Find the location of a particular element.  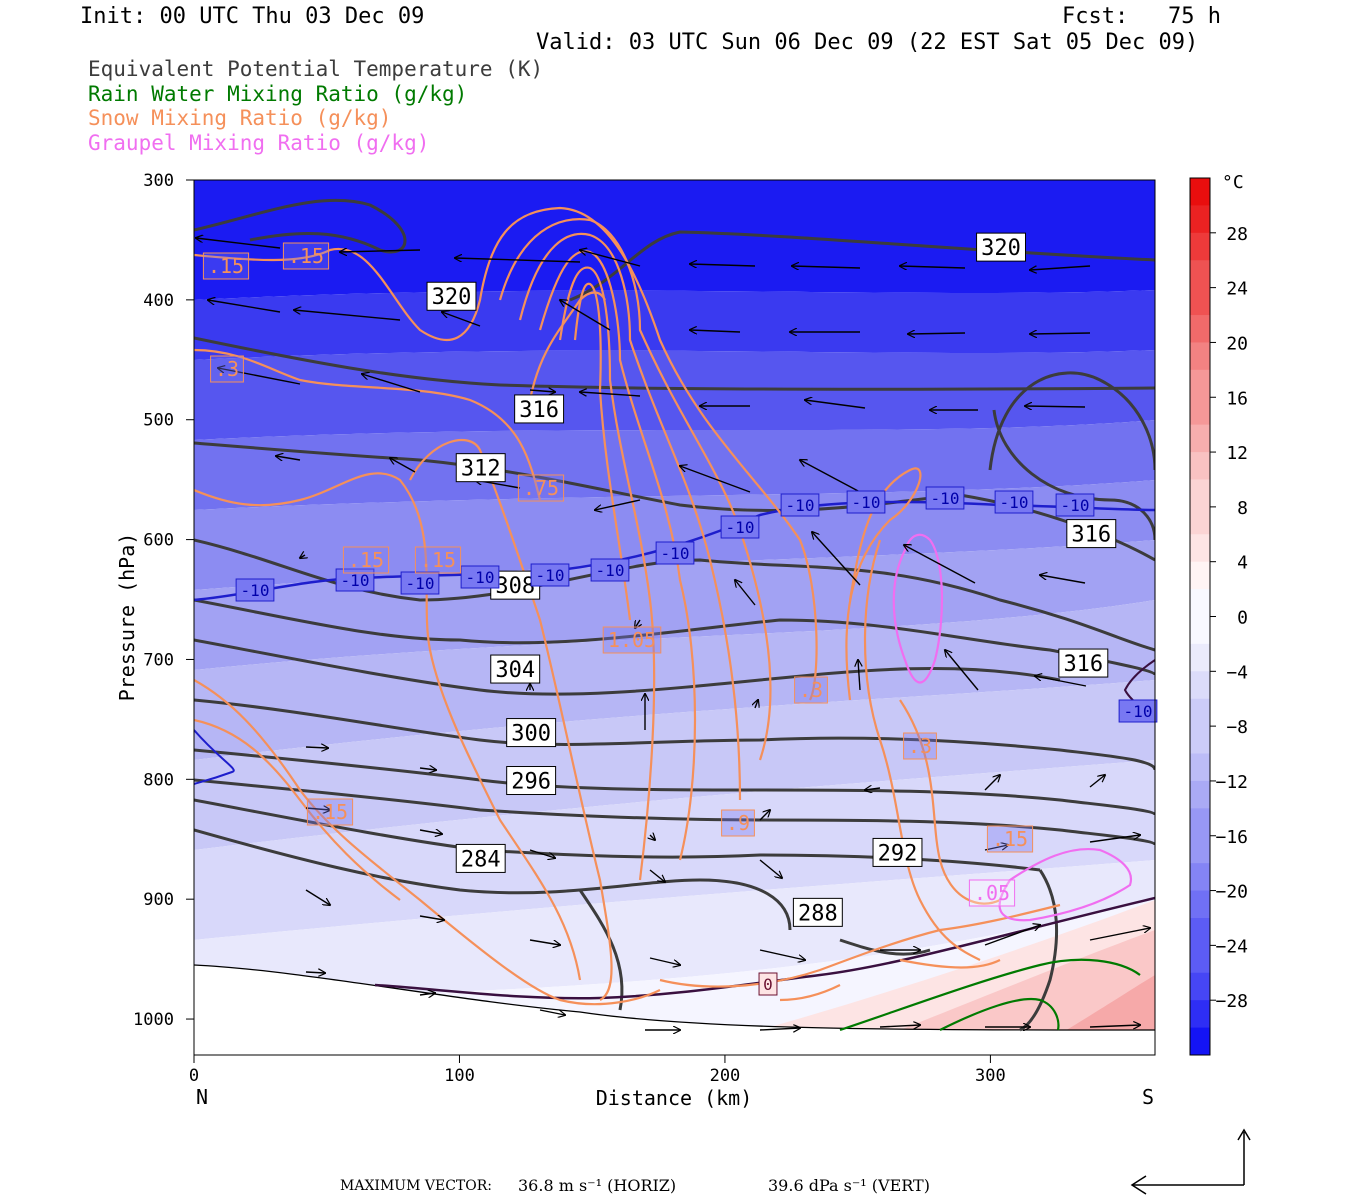

theta-e-line is located at coordinates (1071, 421).